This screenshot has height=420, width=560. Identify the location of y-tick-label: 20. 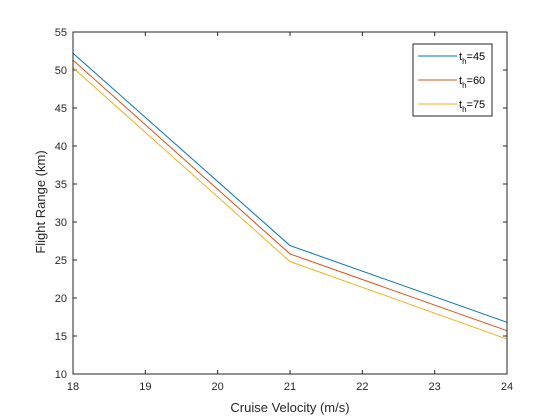
(61, 299).